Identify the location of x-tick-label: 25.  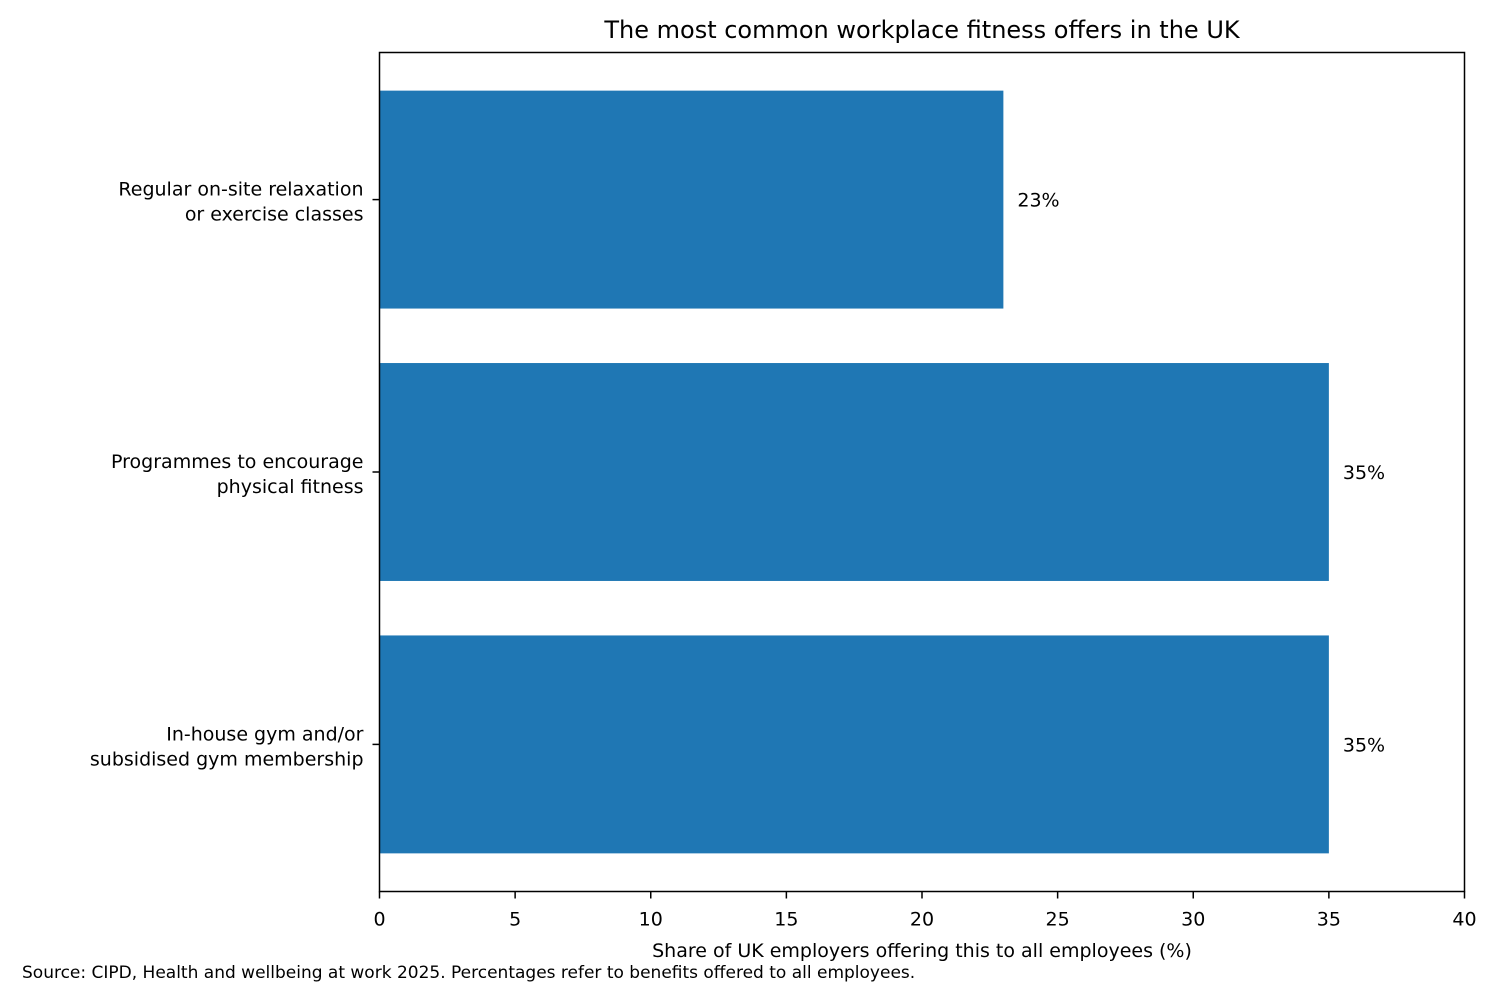
(1058, 920).